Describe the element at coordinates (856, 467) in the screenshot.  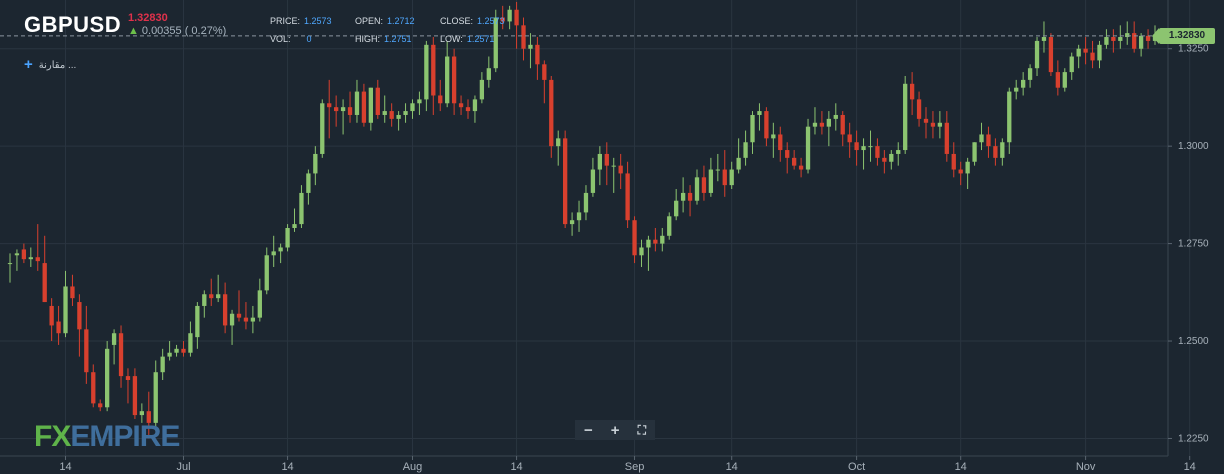
I see `x-tick-label: Oct` at that location.